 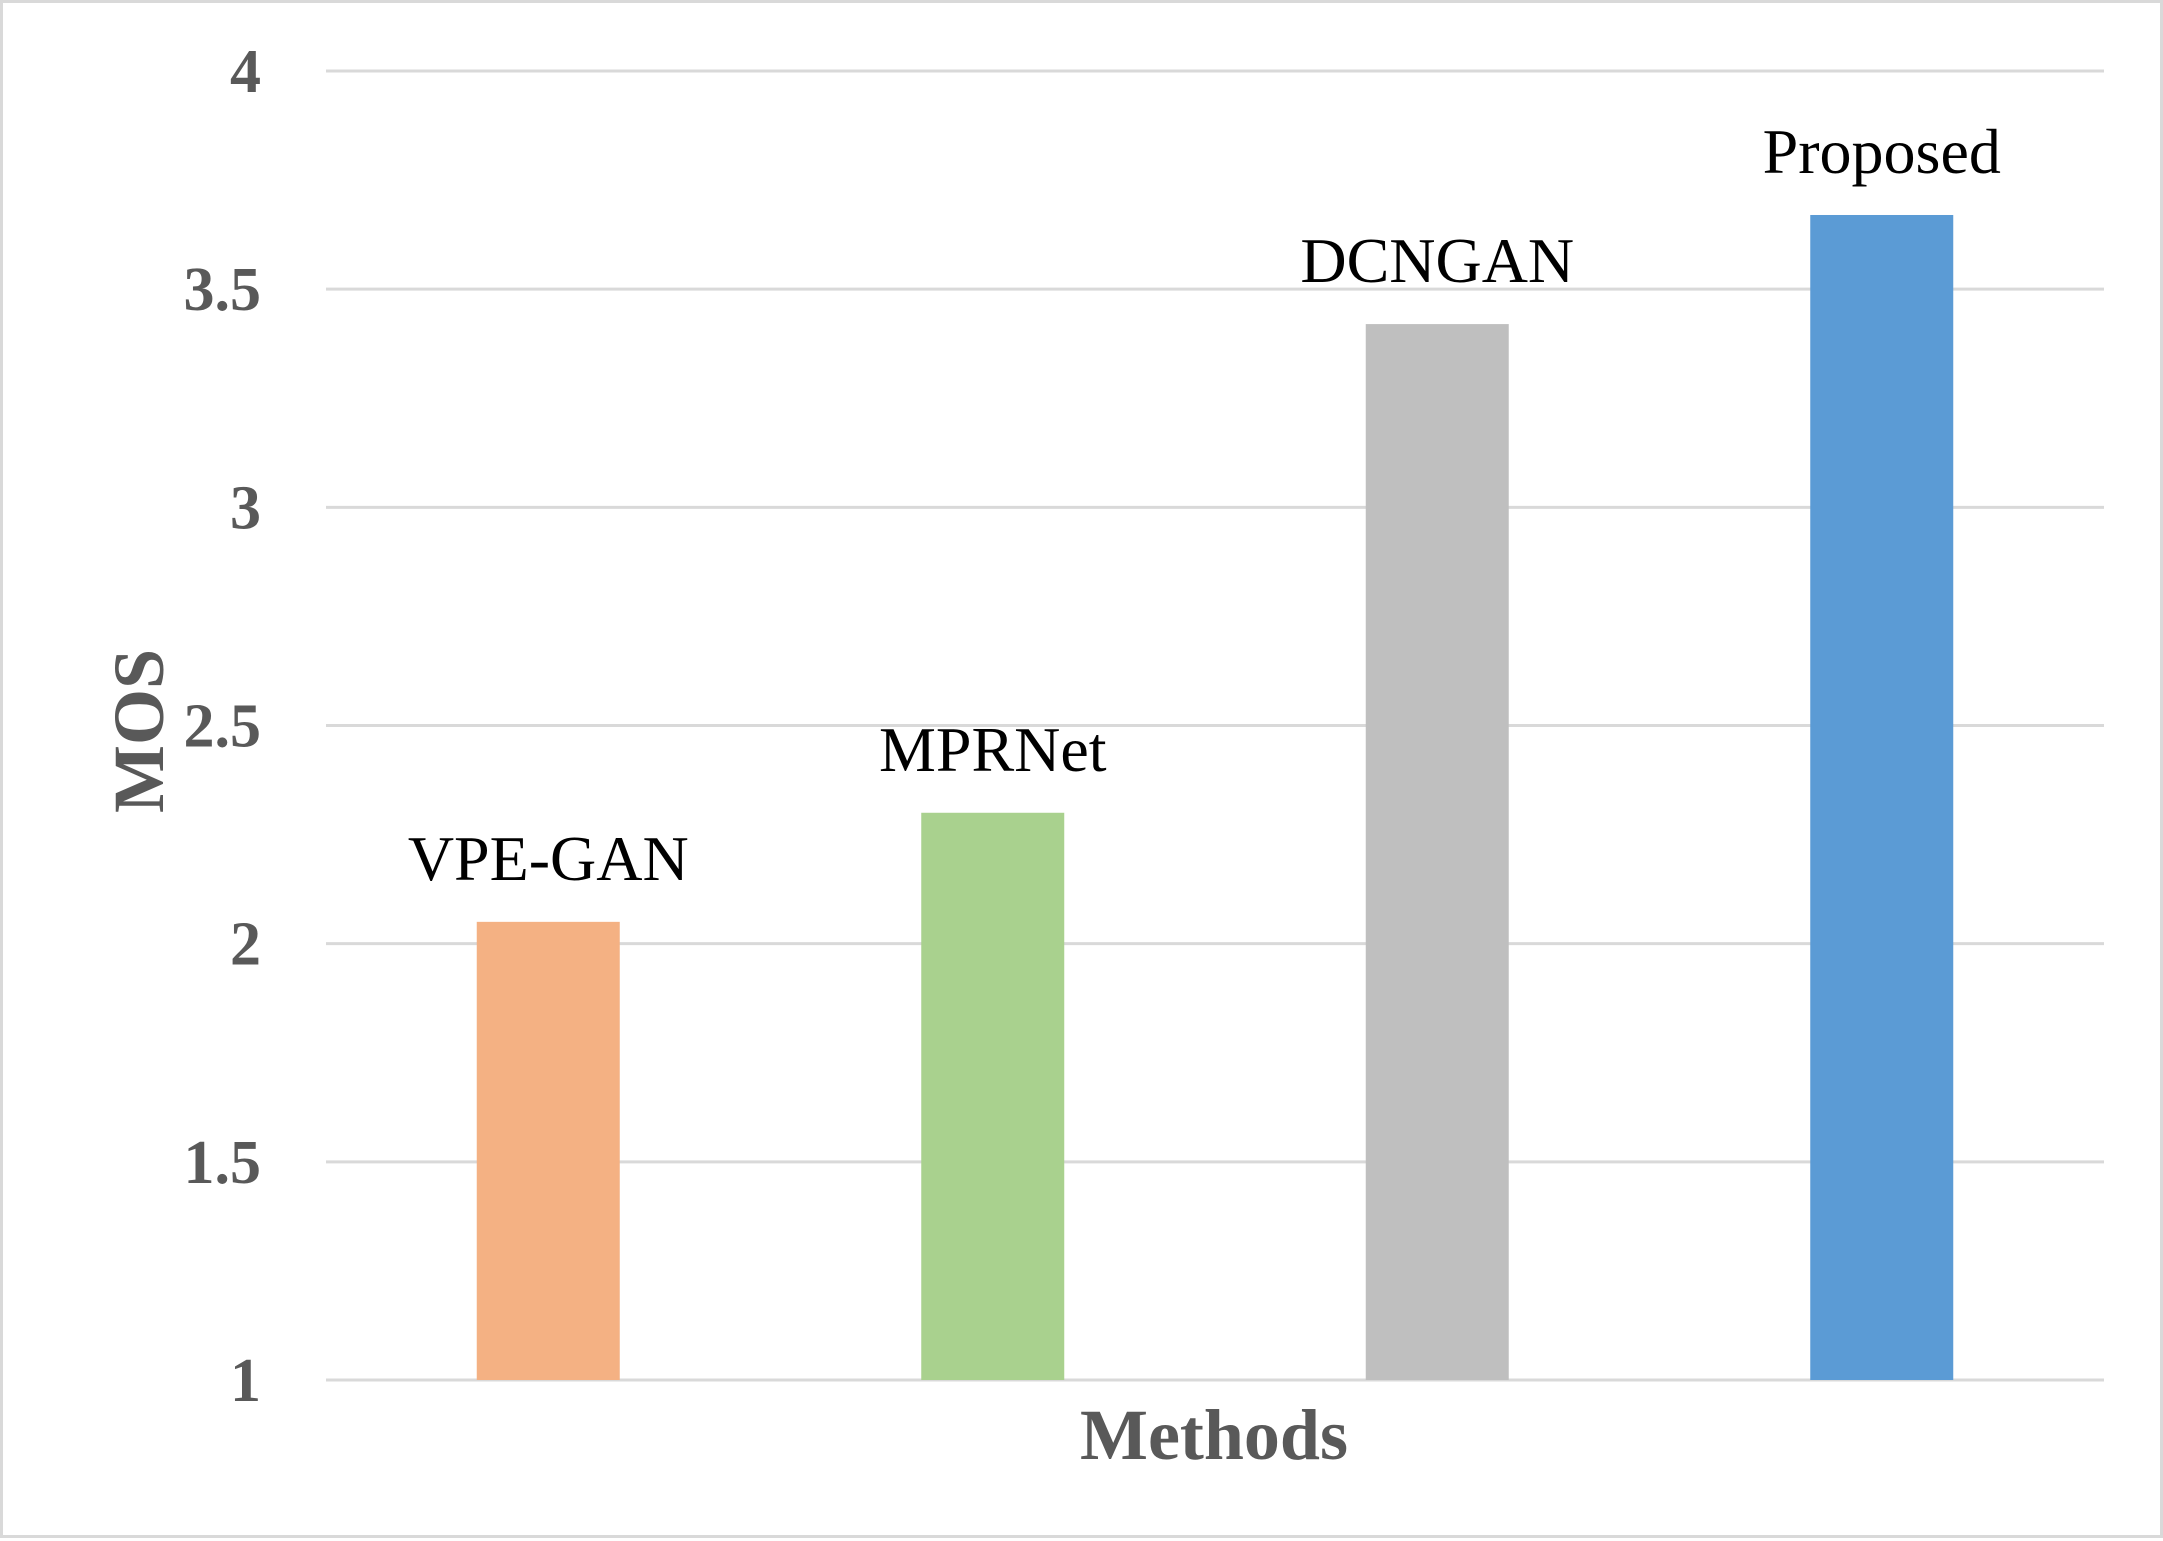 What do you see at coordinates (1214, 1435) in the screenshot?
I see `x-axis-title: Methods` at bounding box center [1214, 1435].